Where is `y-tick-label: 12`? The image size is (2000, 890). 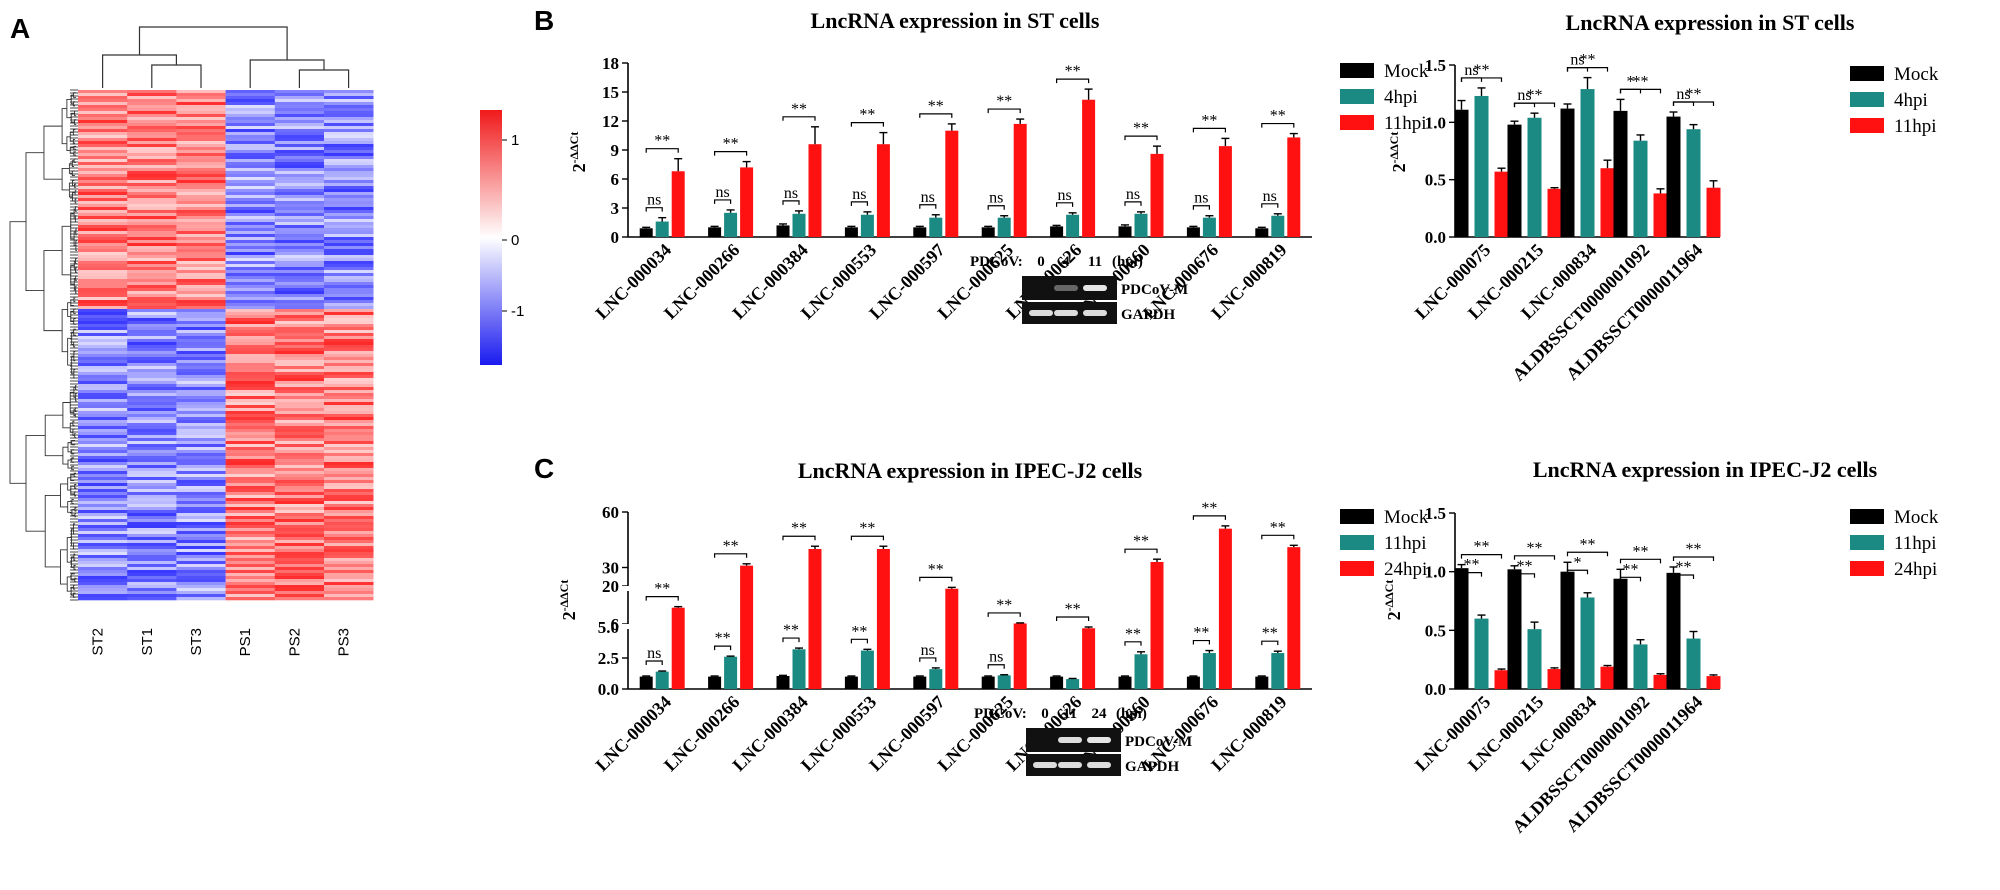 y-tick-label: 12 is located at coordinates (610, 121).